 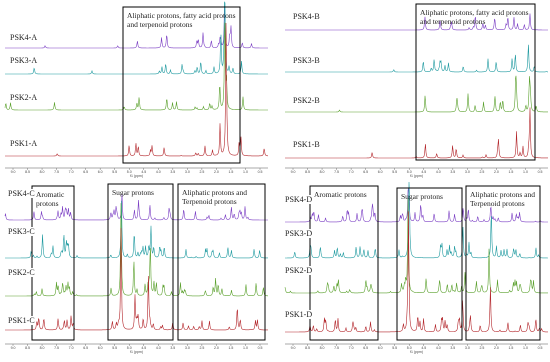 What do you see at coordinates (21, 231) in the screenshot?
I see `trace-label: PSK3-C` at bounding box center [21, 231].